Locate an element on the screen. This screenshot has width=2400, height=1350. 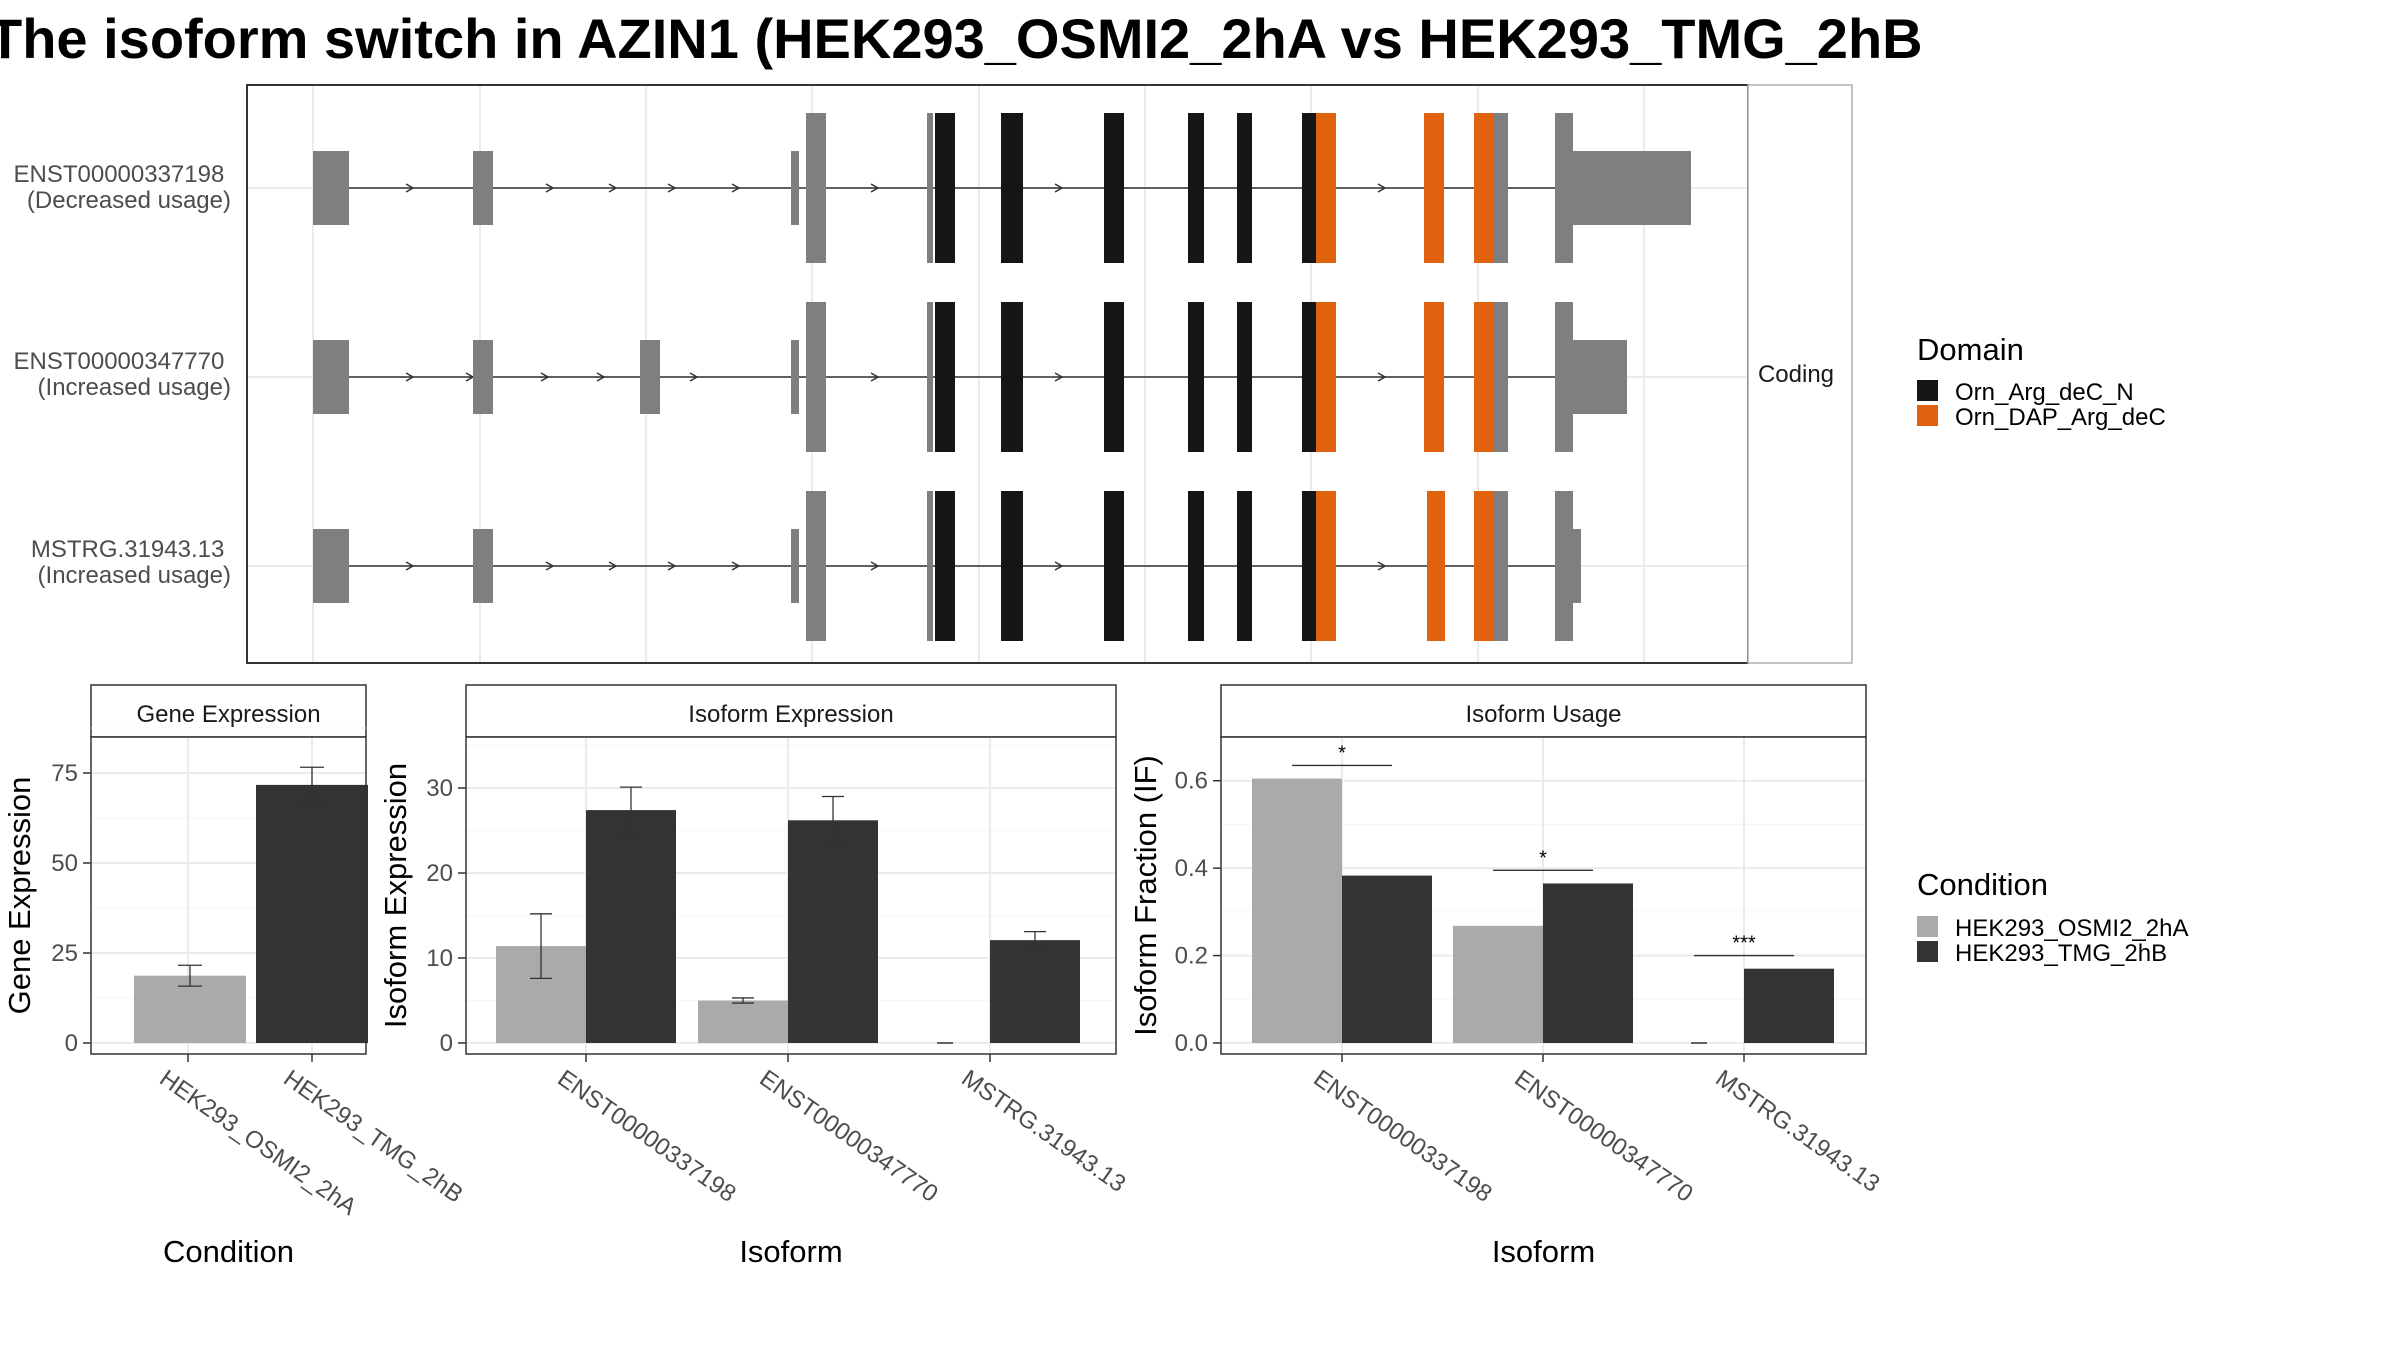
gene-ytick-label-2: 50 is located at coordinates (64, 863).